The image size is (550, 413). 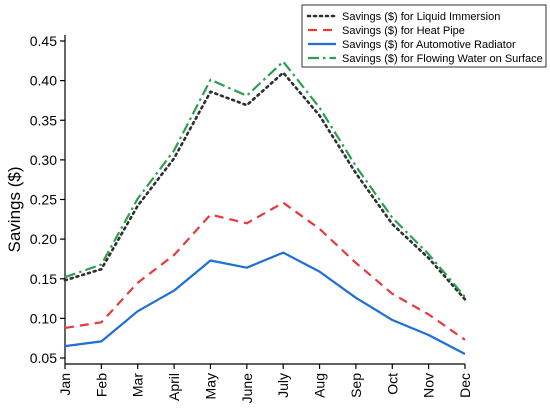 What do you see at coordinates (210, 386) in the screenshot?
I see `x-tick-label: May` at bounding box center [210, 386].